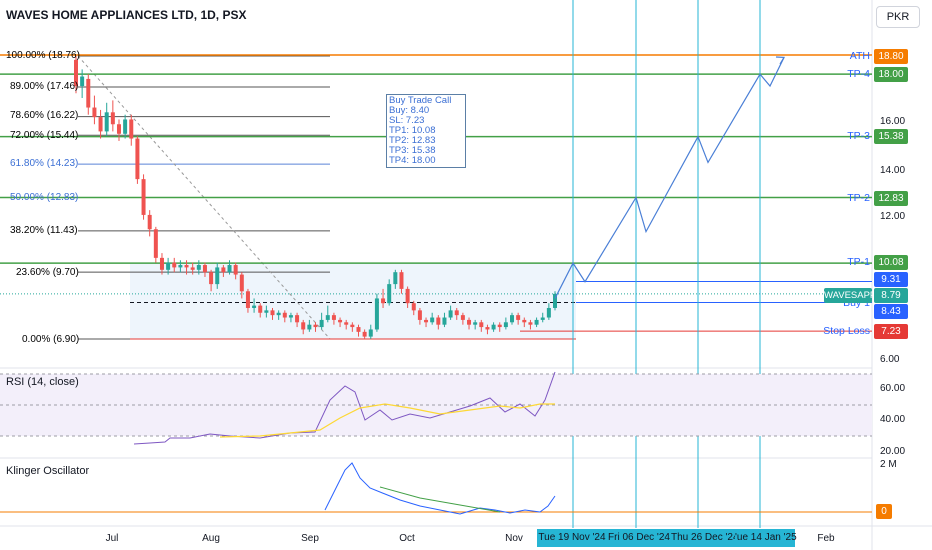  What do you see at coordinates (211, 538) in the screenshot?
I see `x-axis-tick: Aug` at bounding box center [211, 538].